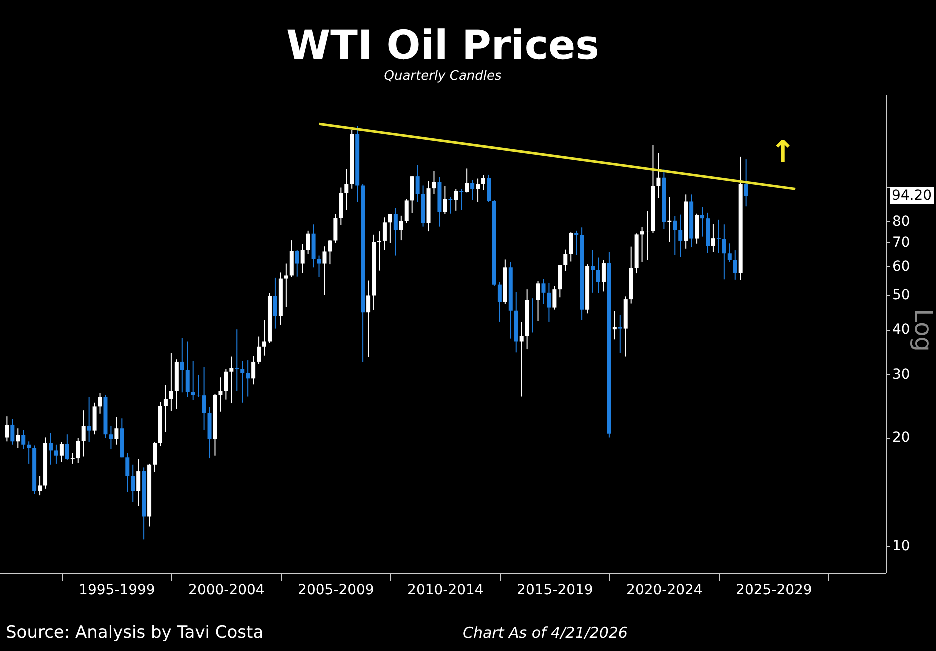  I want to click on x-tick-label: 2005-2009, so click(336, 590).